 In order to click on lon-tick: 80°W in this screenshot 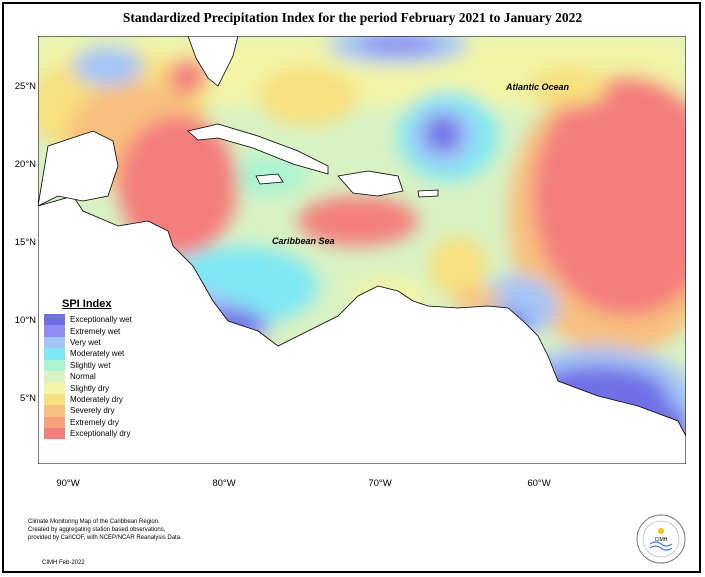, I will do `click(224, 483)`.